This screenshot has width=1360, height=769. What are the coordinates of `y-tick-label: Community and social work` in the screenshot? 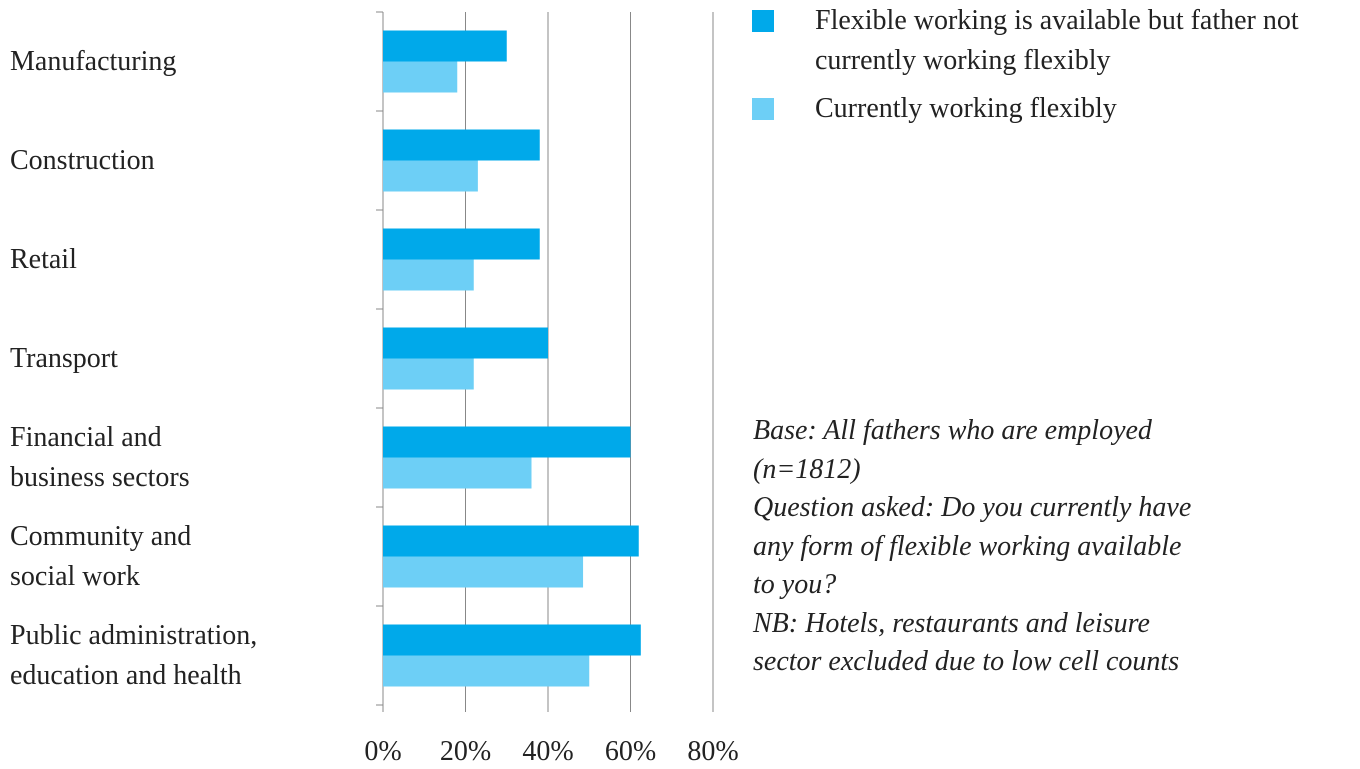 It's located at (101, 556).